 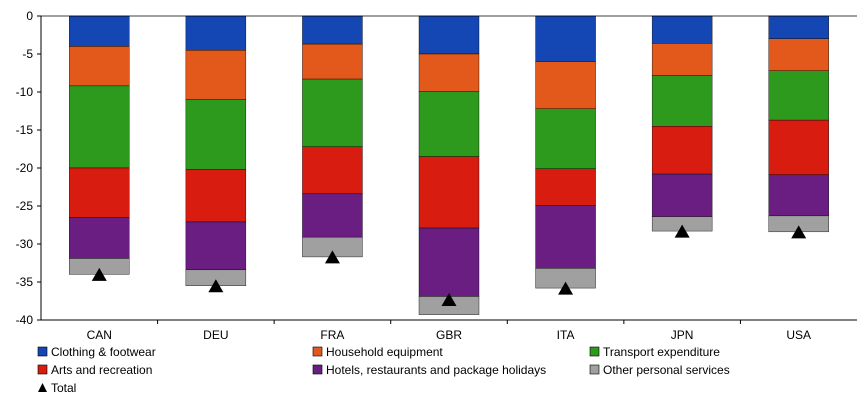 I want to click on bar-deu-clothing-footwear, so click(x=216, y=33).